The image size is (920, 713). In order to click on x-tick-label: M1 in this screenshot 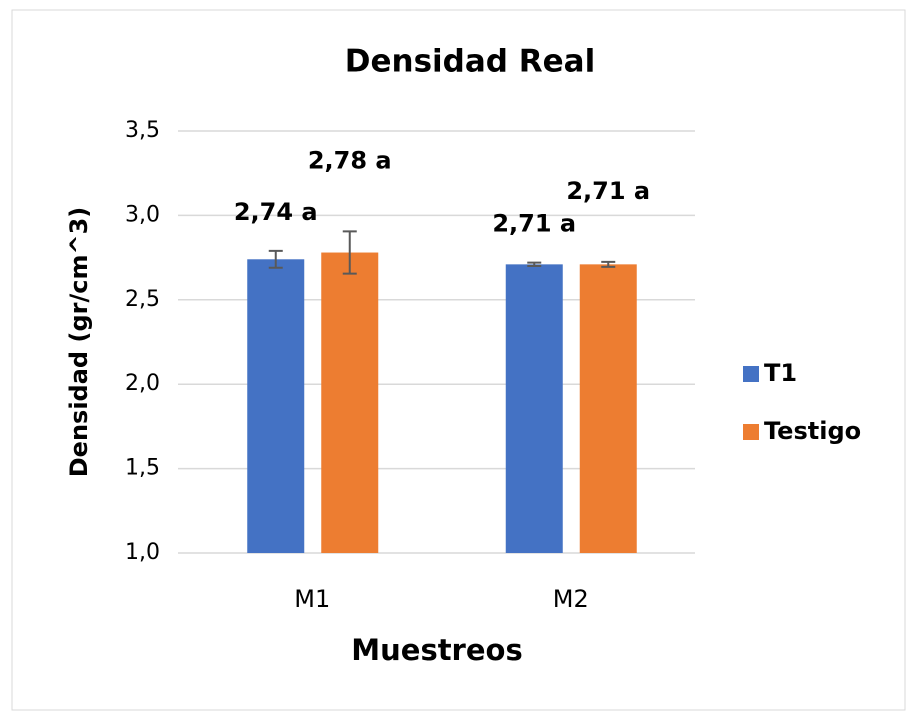, I will do `click(312, 599)`.